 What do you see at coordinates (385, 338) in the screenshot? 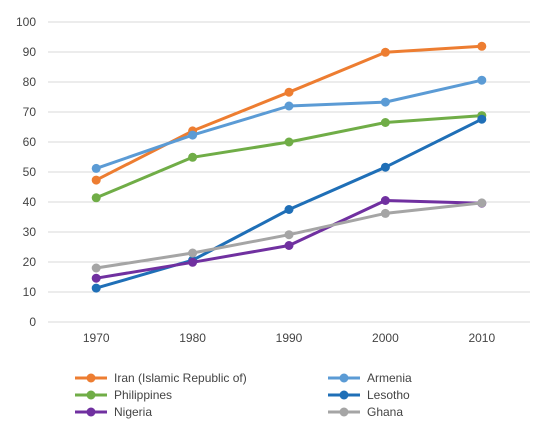
I see `x-tick-label: 2000` at bounding box center [385, 338].